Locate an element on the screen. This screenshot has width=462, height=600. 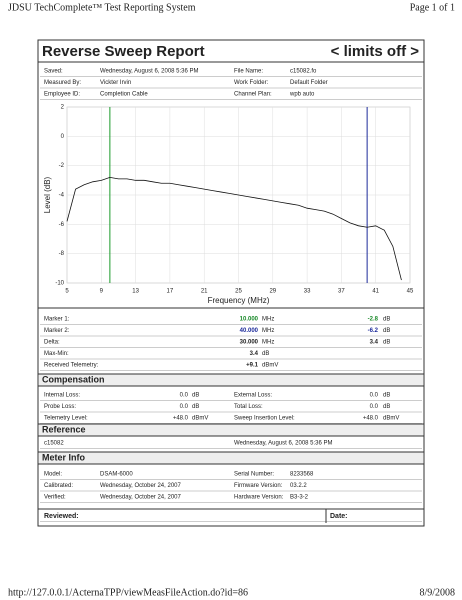
footer-date: 8/9/2008 is located at coordinates (437, 592).